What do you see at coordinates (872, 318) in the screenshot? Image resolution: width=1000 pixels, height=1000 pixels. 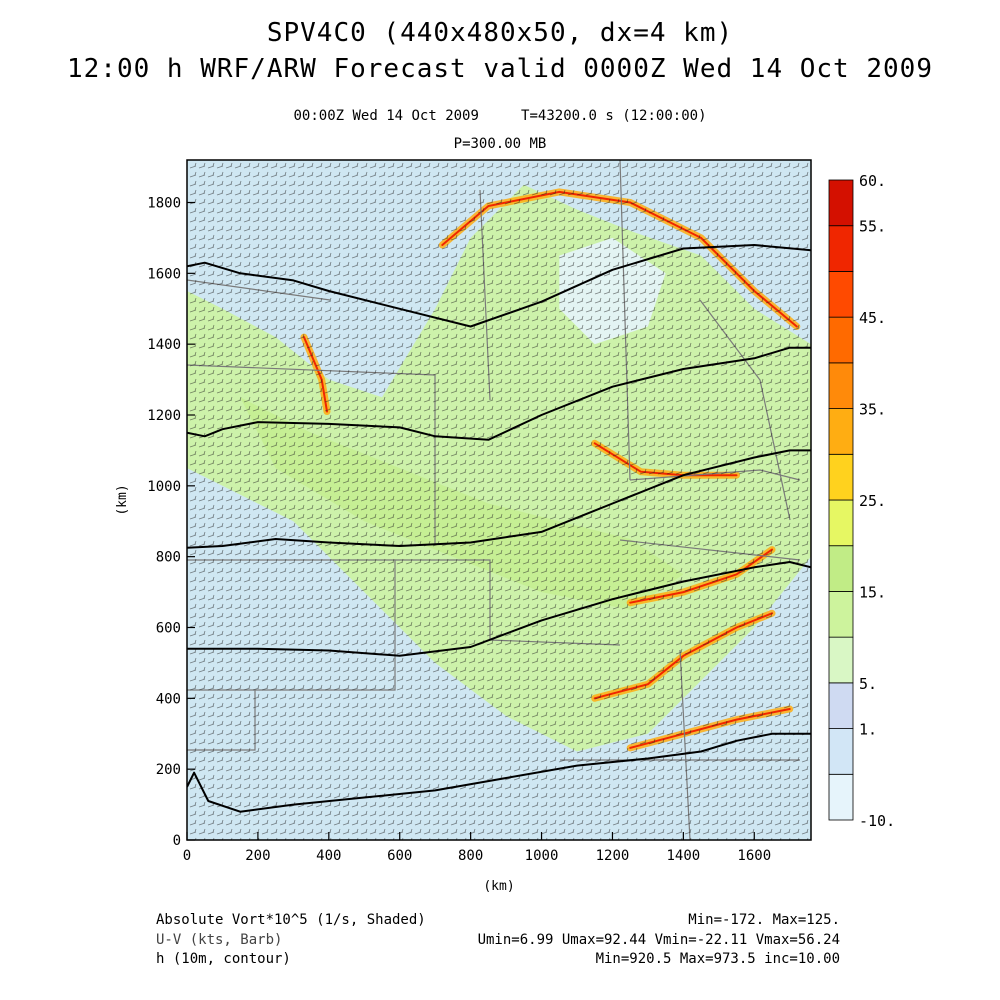 I see `colorbar-label: 45.` at bounding box center [872, 318].